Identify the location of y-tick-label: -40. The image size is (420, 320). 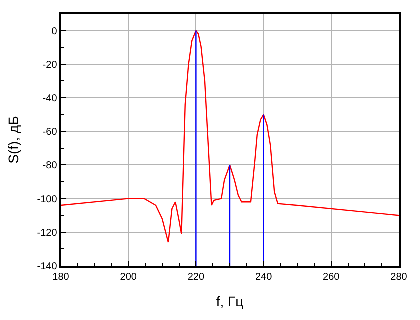
(50, 99).